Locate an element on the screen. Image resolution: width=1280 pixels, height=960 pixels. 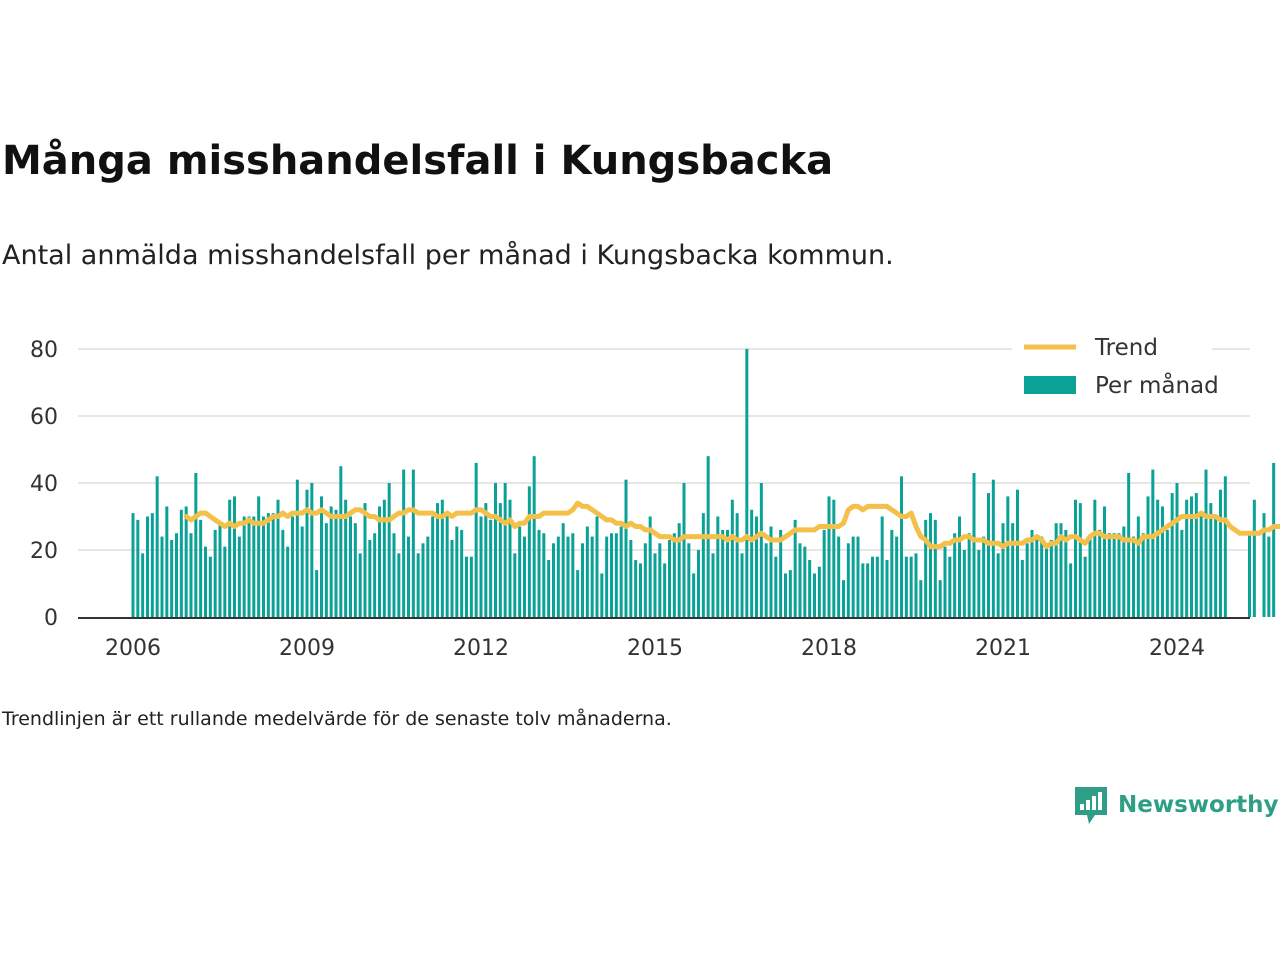
brand: Newsworthy is located at coordinates (1175, 805).